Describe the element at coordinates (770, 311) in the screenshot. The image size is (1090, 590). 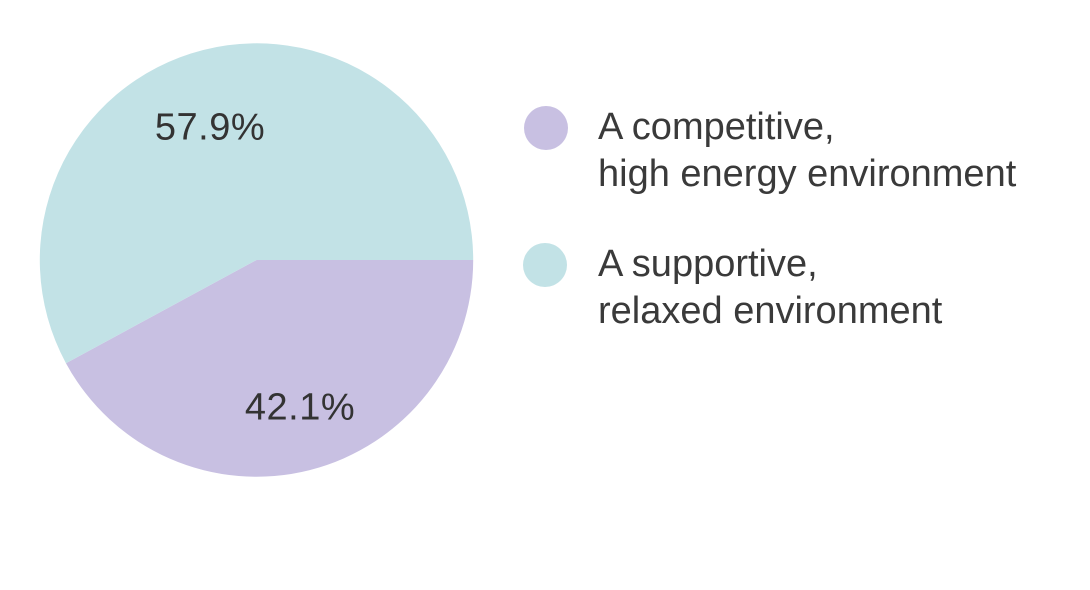
I see `legend-label-line: relaxed environment` at that location.